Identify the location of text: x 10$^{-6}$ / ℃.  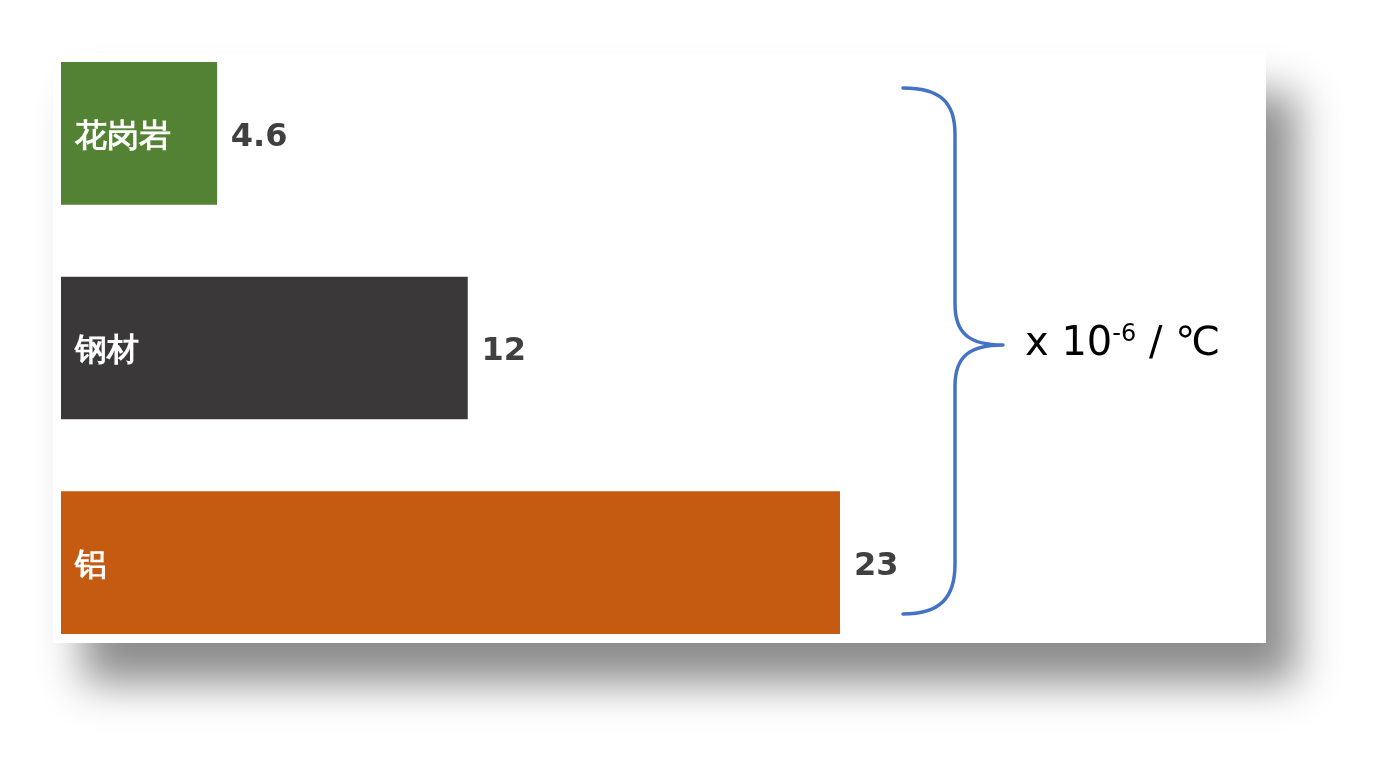
(1123, 341).